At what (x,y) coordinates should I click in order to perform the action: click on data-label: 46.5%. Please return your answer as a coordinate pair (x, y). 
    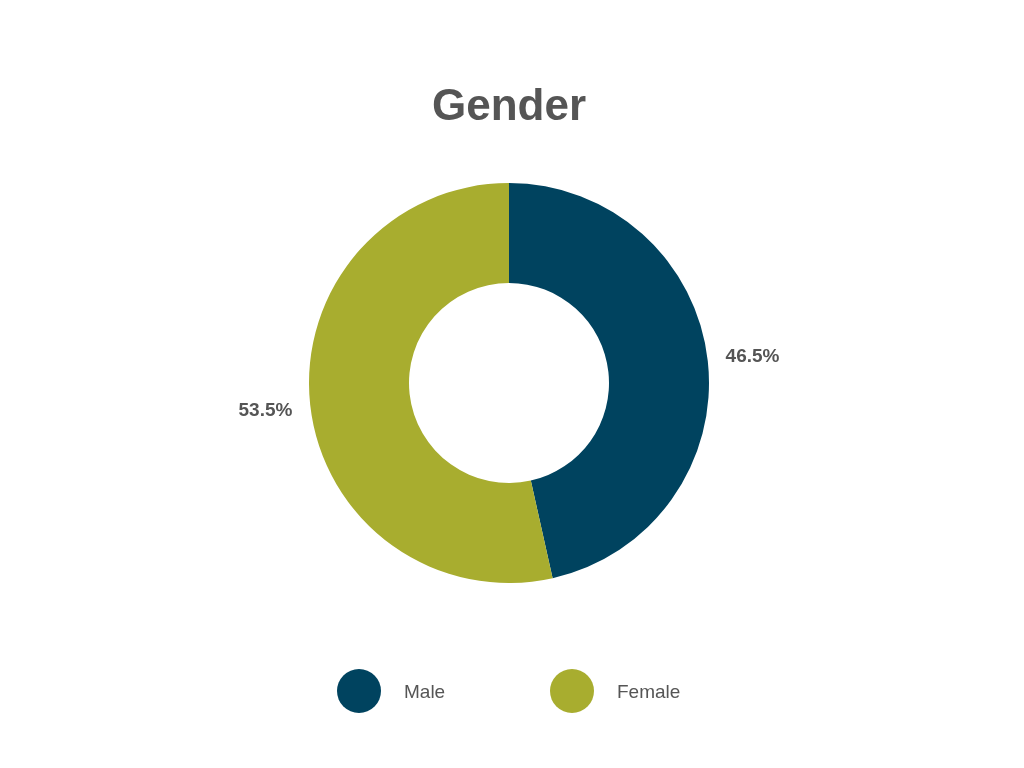
    Looking at the image, I should click on (752, 356).